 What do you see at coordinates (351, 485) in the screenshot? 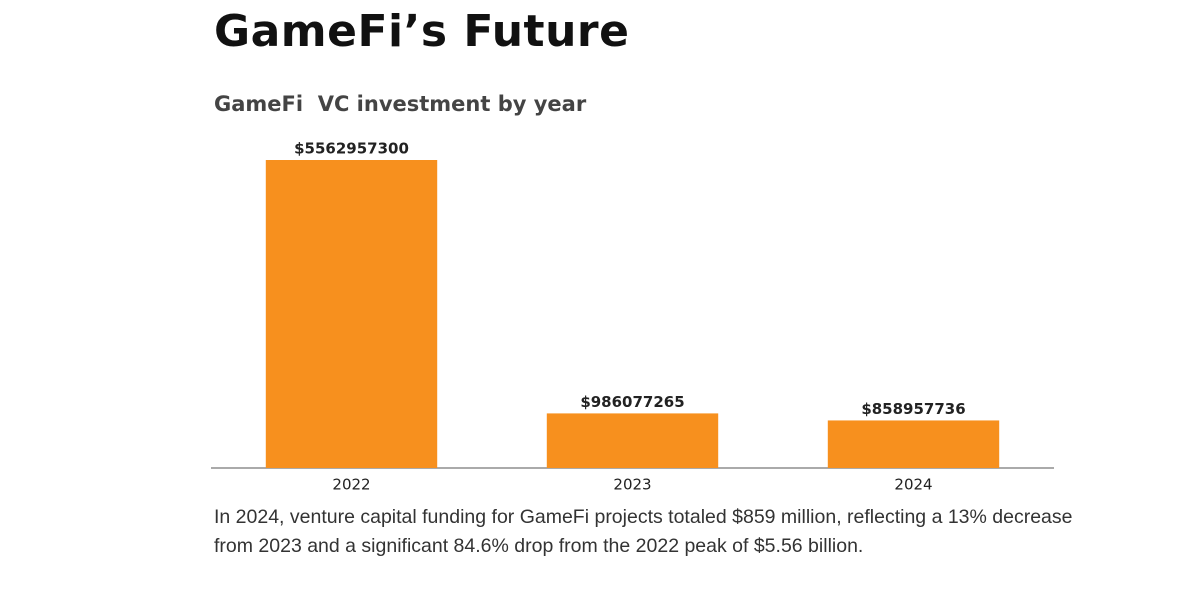
I see `x-tick-label: 2022` at bounding box center [351, 485].